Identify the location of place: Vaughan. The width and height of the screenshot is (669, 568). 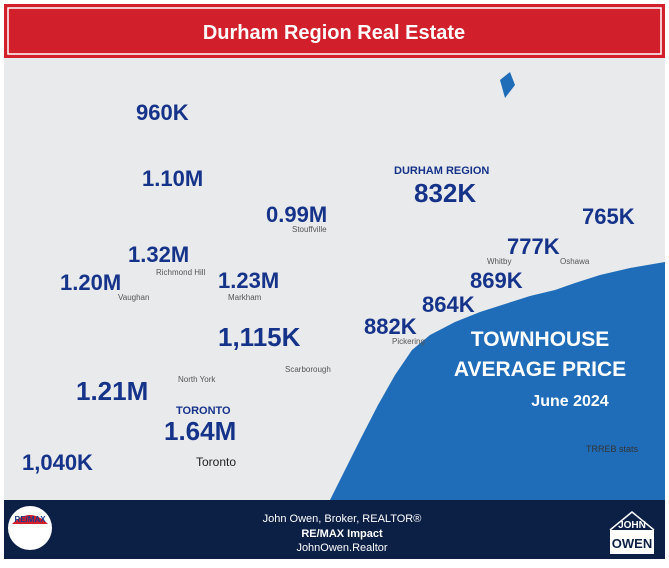
(133, 297).